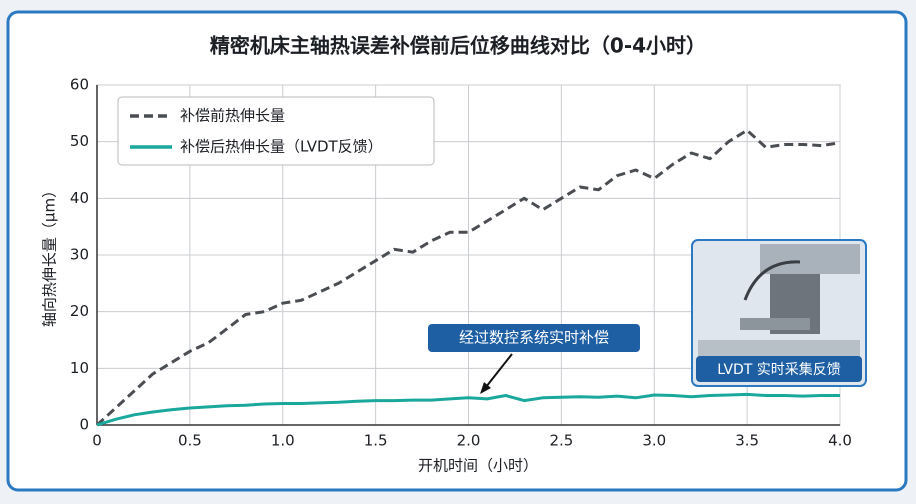 This screenshot has height=504, width=916. I want to click on y-tick-label: 60, so click(79, 85).